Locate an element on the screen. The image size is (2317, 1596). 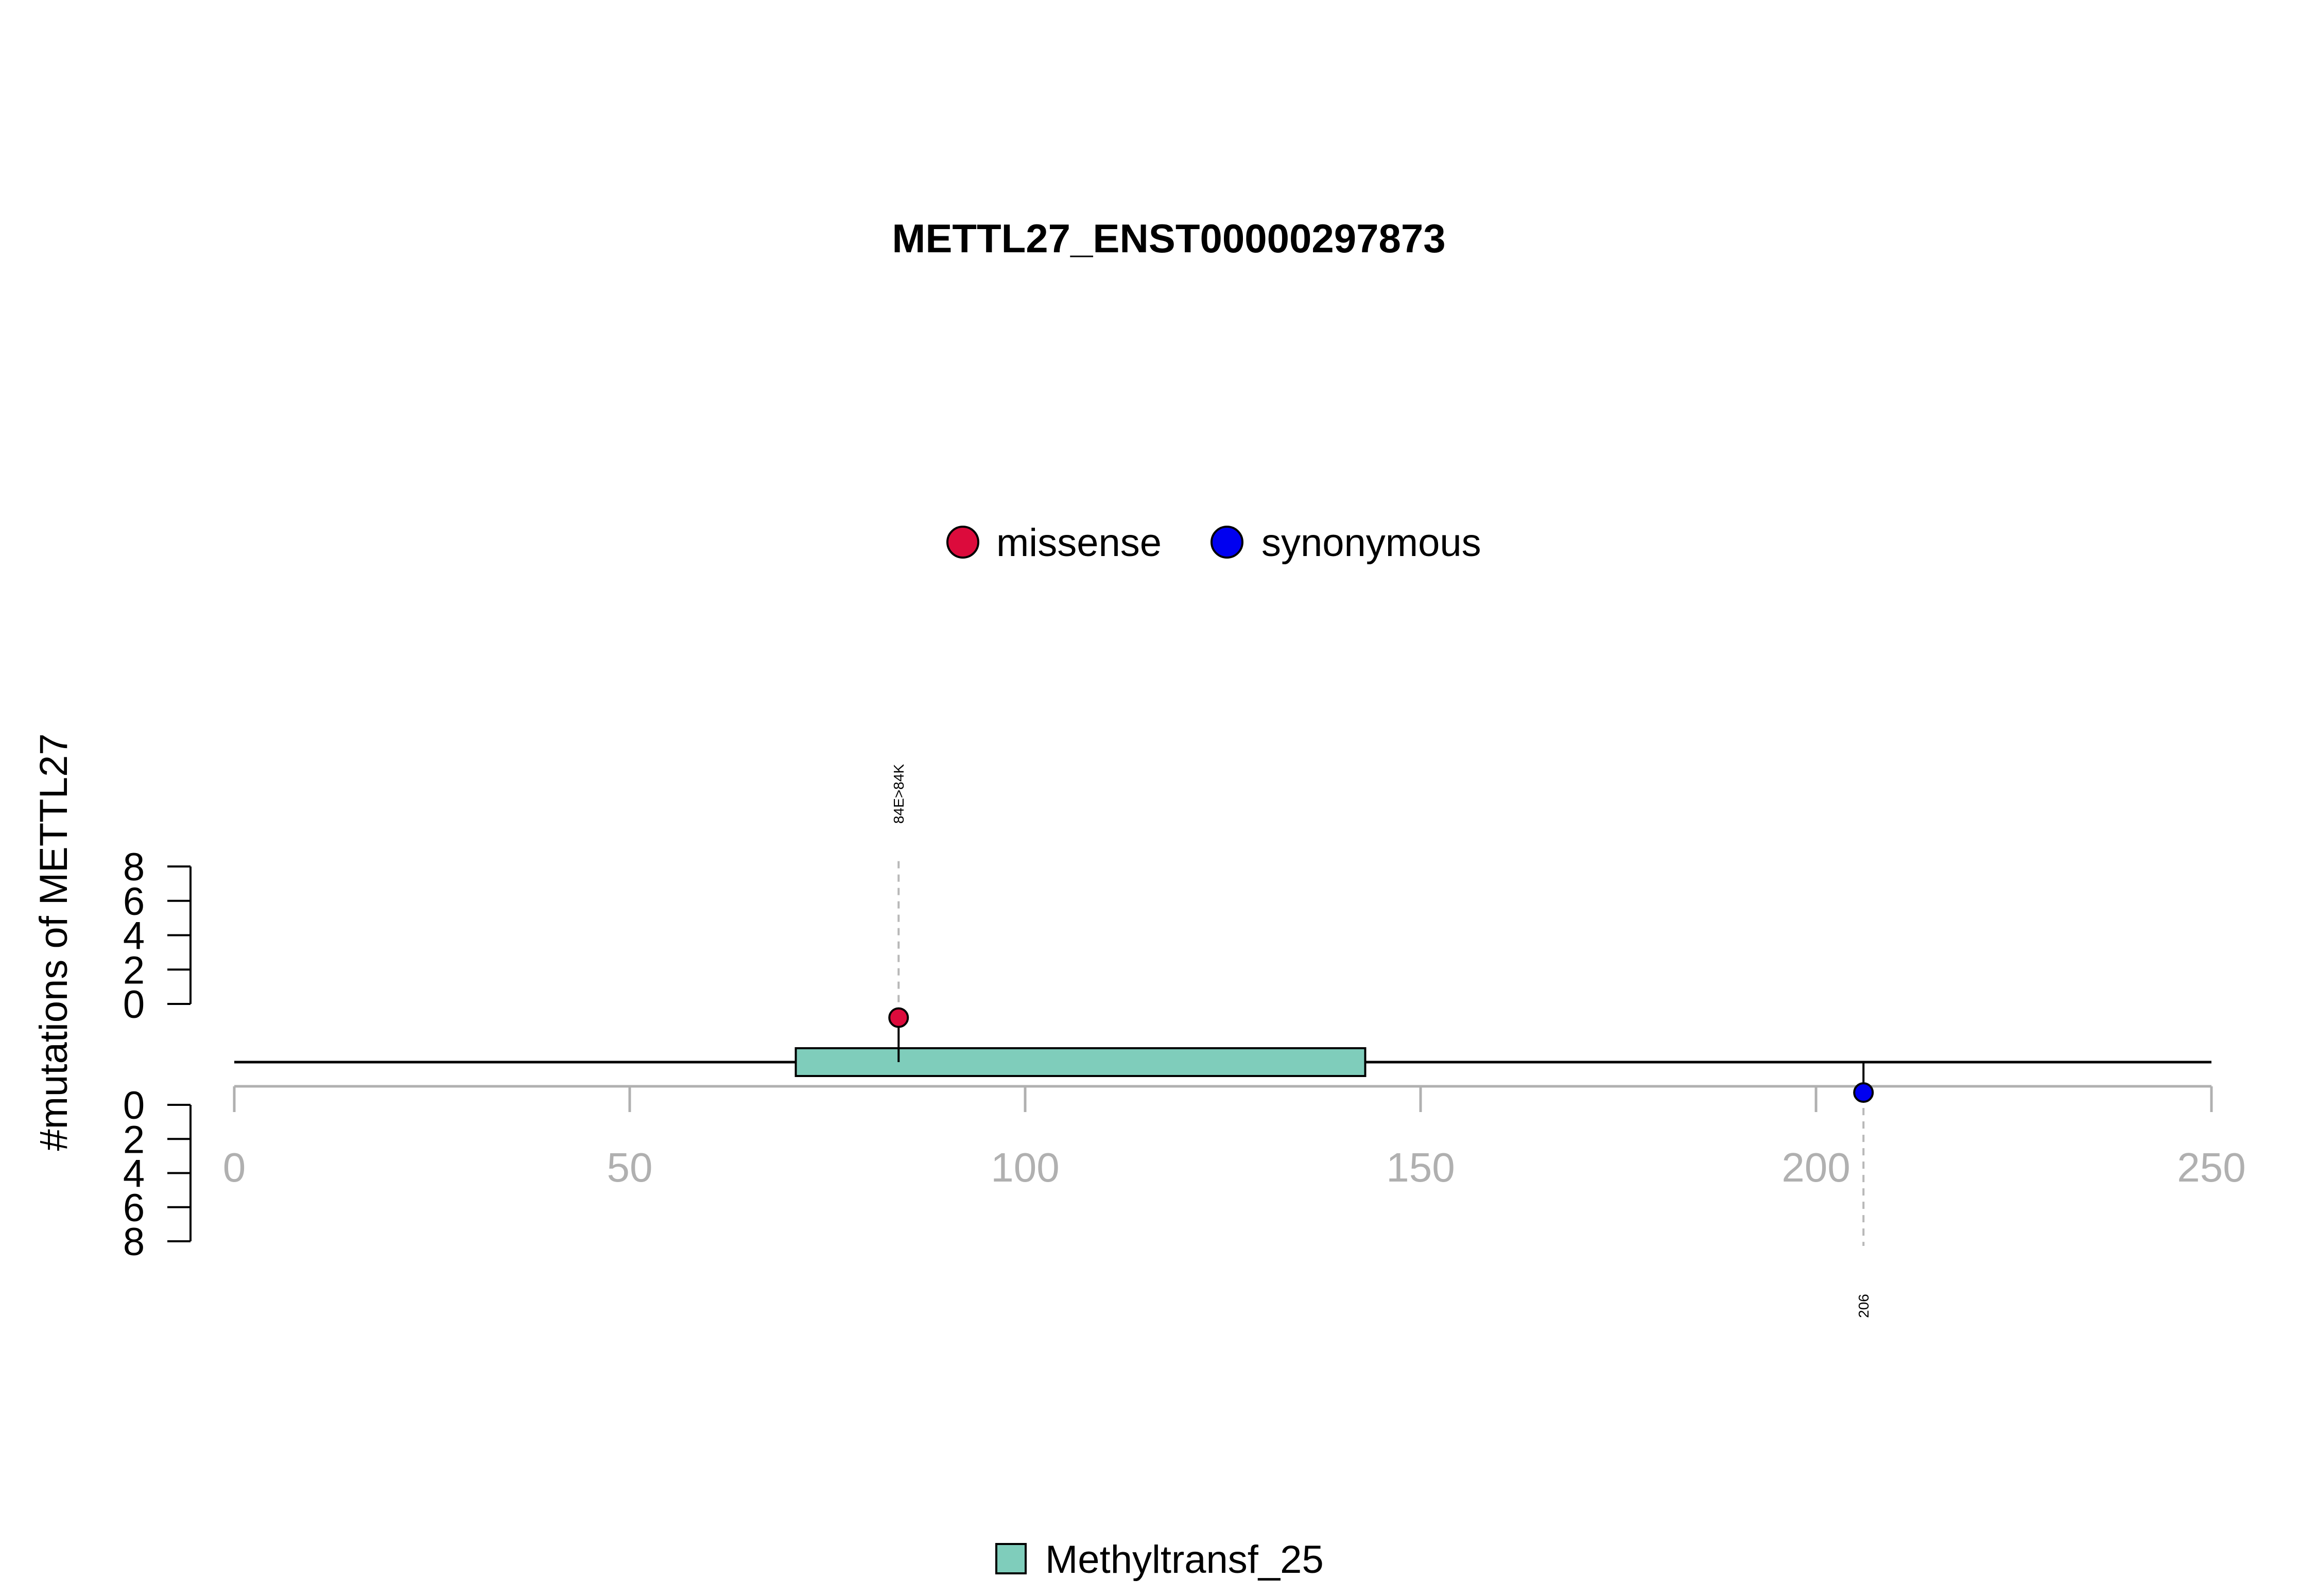
mutation-label-1: 206 is located at coordinates (1864, 1306).